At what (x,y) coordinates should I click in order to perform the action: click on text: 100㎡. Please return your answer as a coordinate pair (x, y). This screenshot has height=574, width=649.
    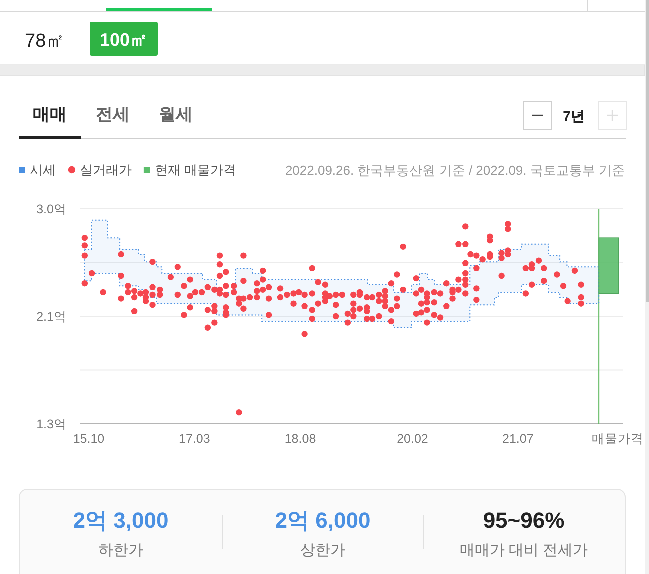
    Looking at the image, I should click on (124, 40).